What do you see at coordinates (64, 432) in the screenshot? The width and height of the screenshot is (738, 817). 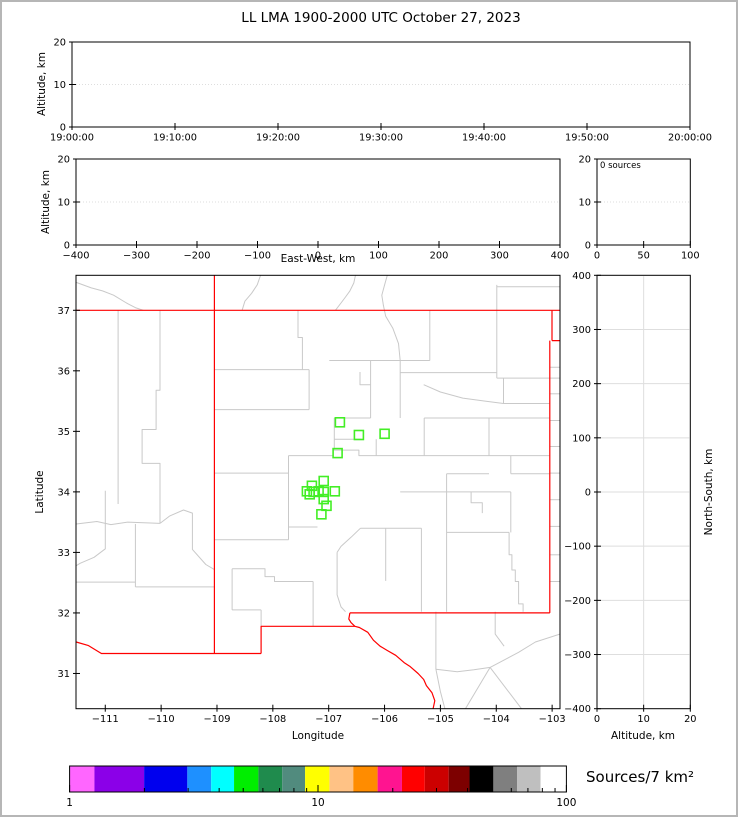 I see `tick-label: 35` at bounding box center [64, 432].